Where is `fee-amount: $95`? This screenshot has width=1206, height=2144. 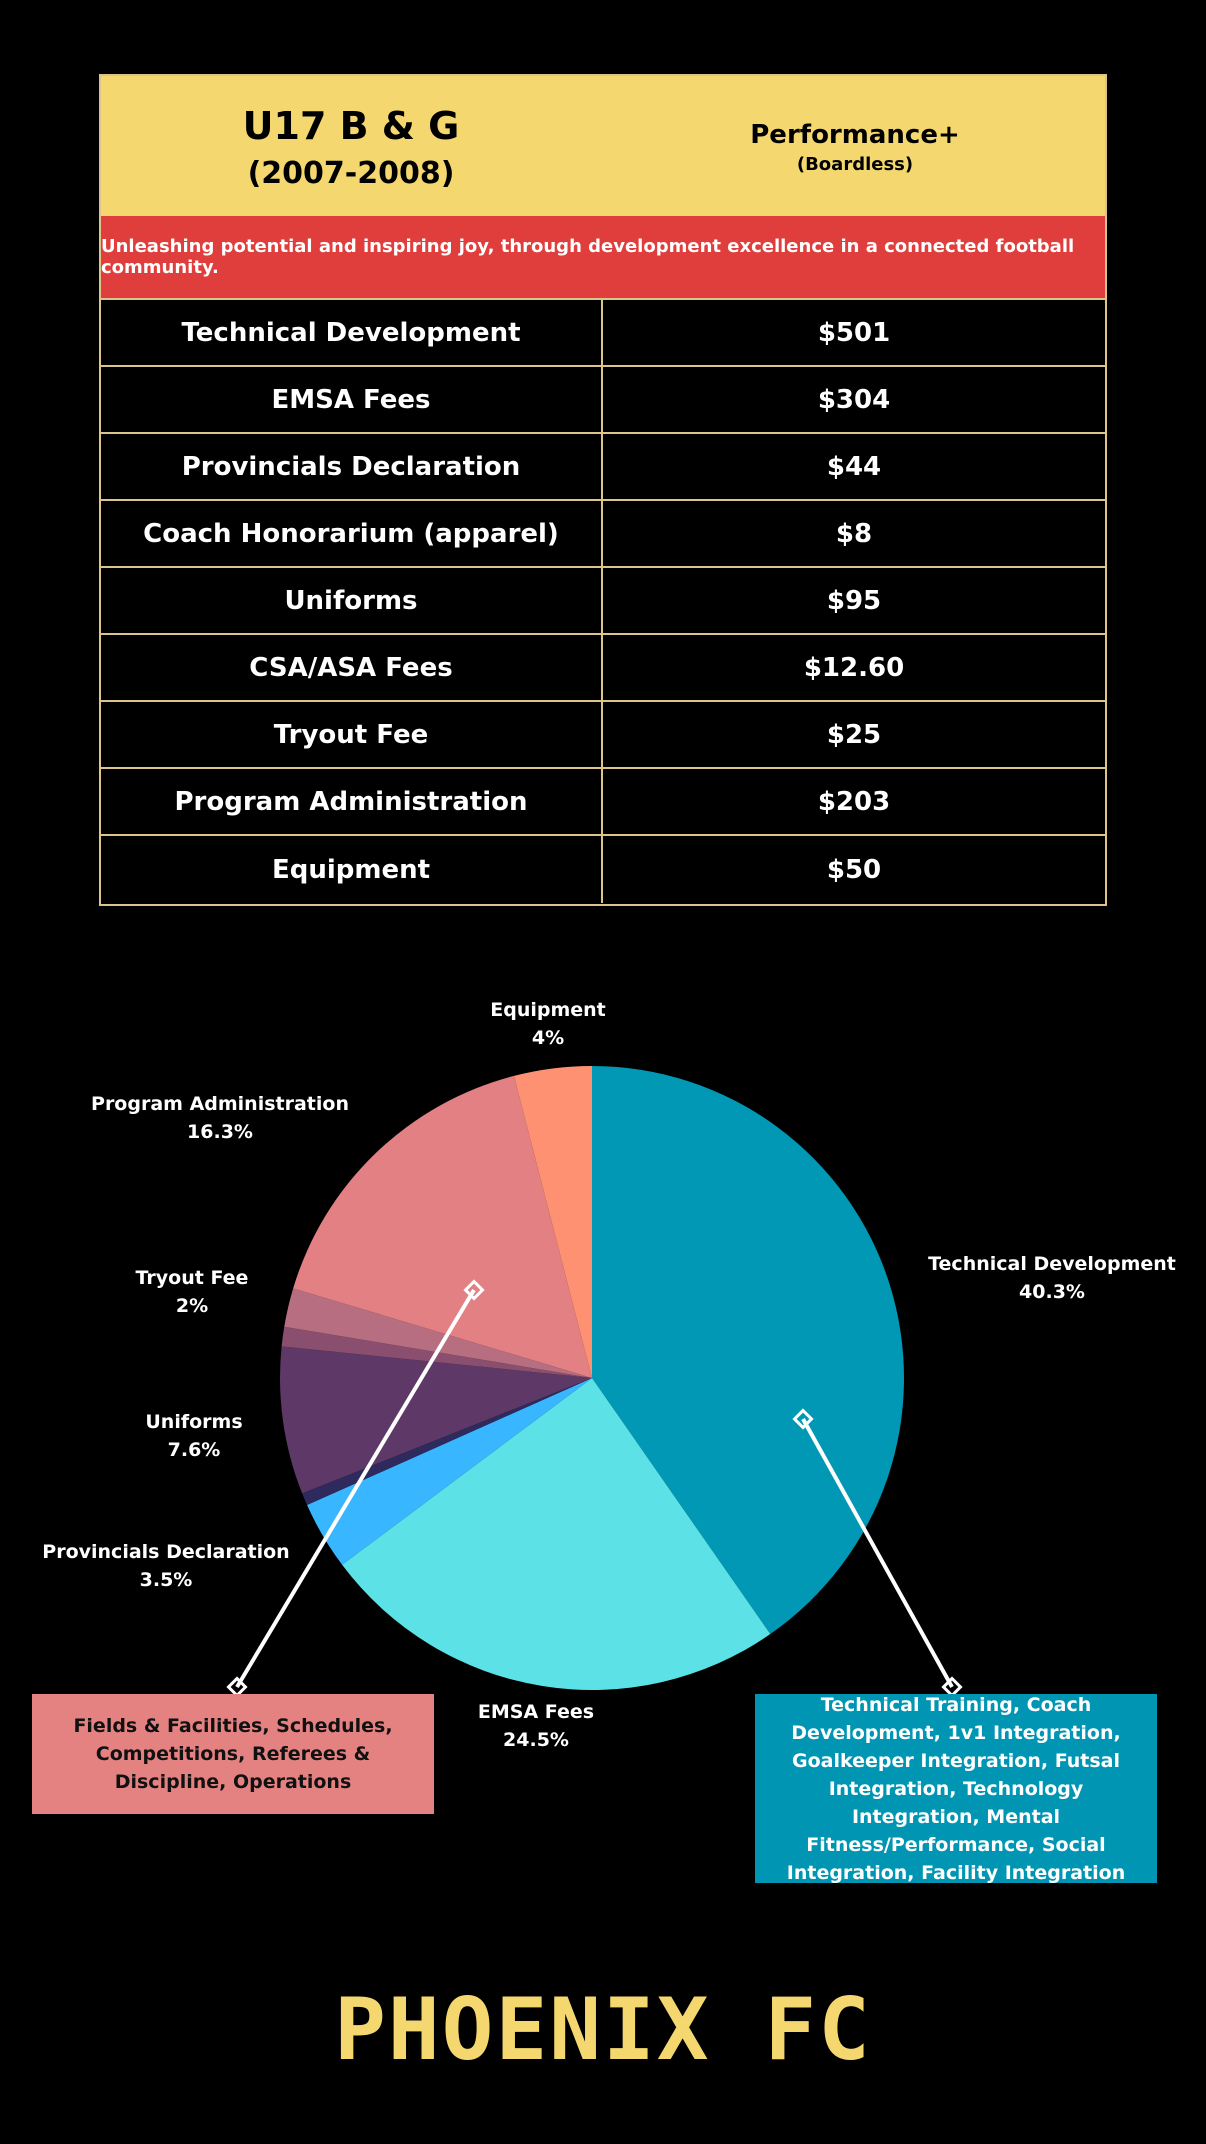
fee-amount: $95 is located at coordinates (854, 600).